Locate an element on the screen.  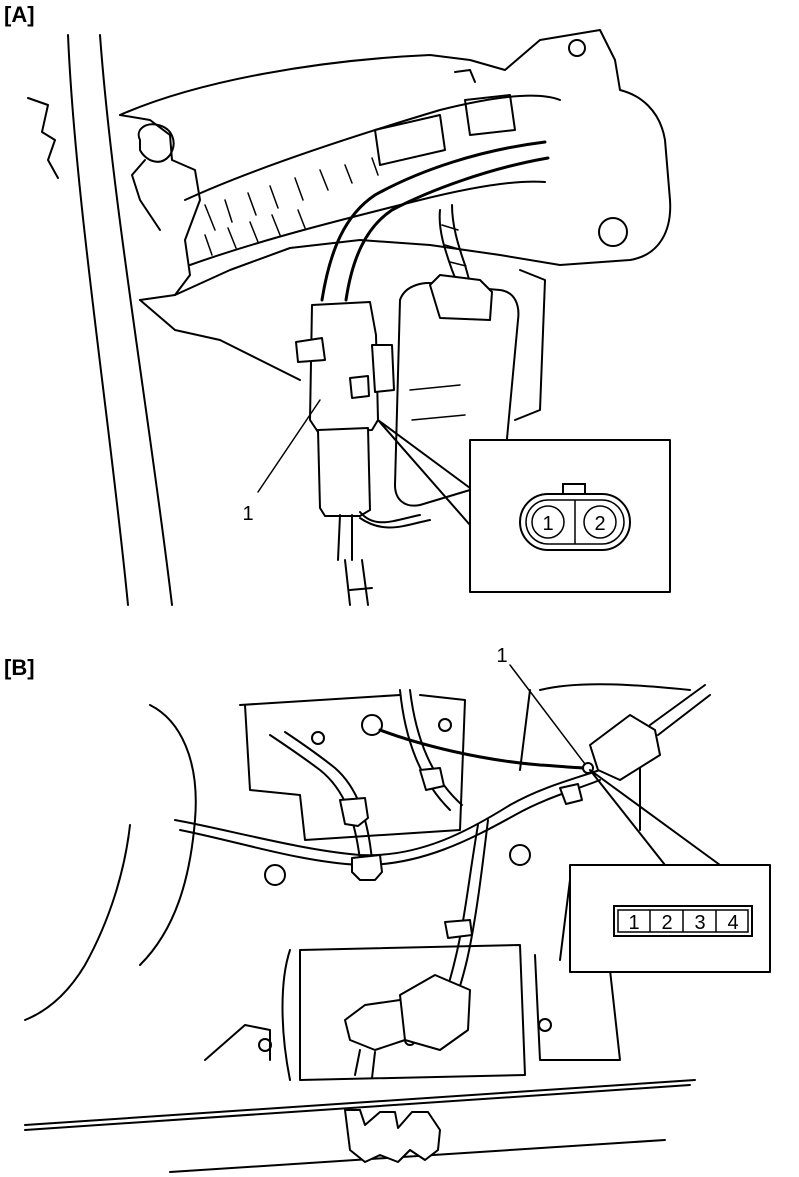
floor-rail-upper is located at coordinates (360, 1105).